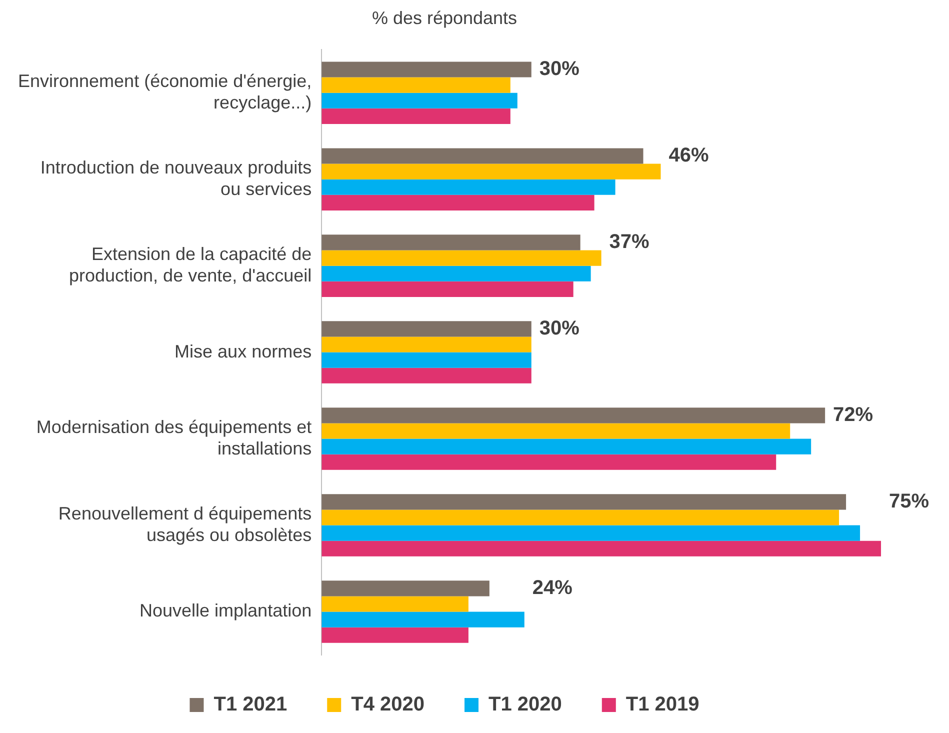  What do you see at coordinates (663, 705) in the screenshot?
I see `legend-label: T1 2019` at bounding box center [663, 705].